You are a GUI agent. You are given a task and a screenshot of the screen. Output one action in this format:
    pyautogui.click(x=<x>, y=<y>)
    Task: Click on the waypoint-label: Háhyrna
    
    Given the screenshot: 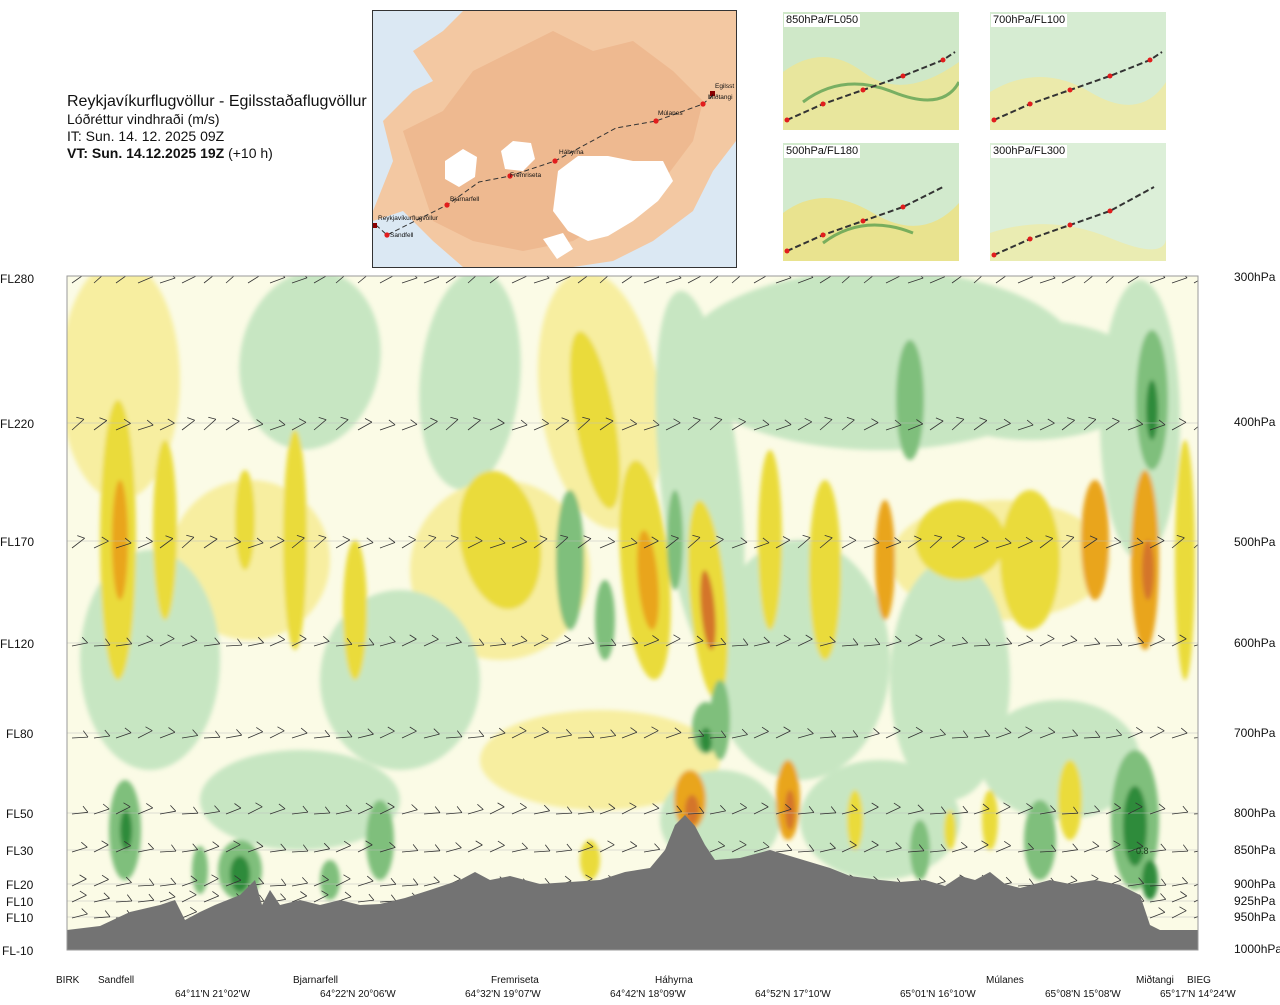 What is the action you would take?
    pyautogui.click(x=674, y=980)
    